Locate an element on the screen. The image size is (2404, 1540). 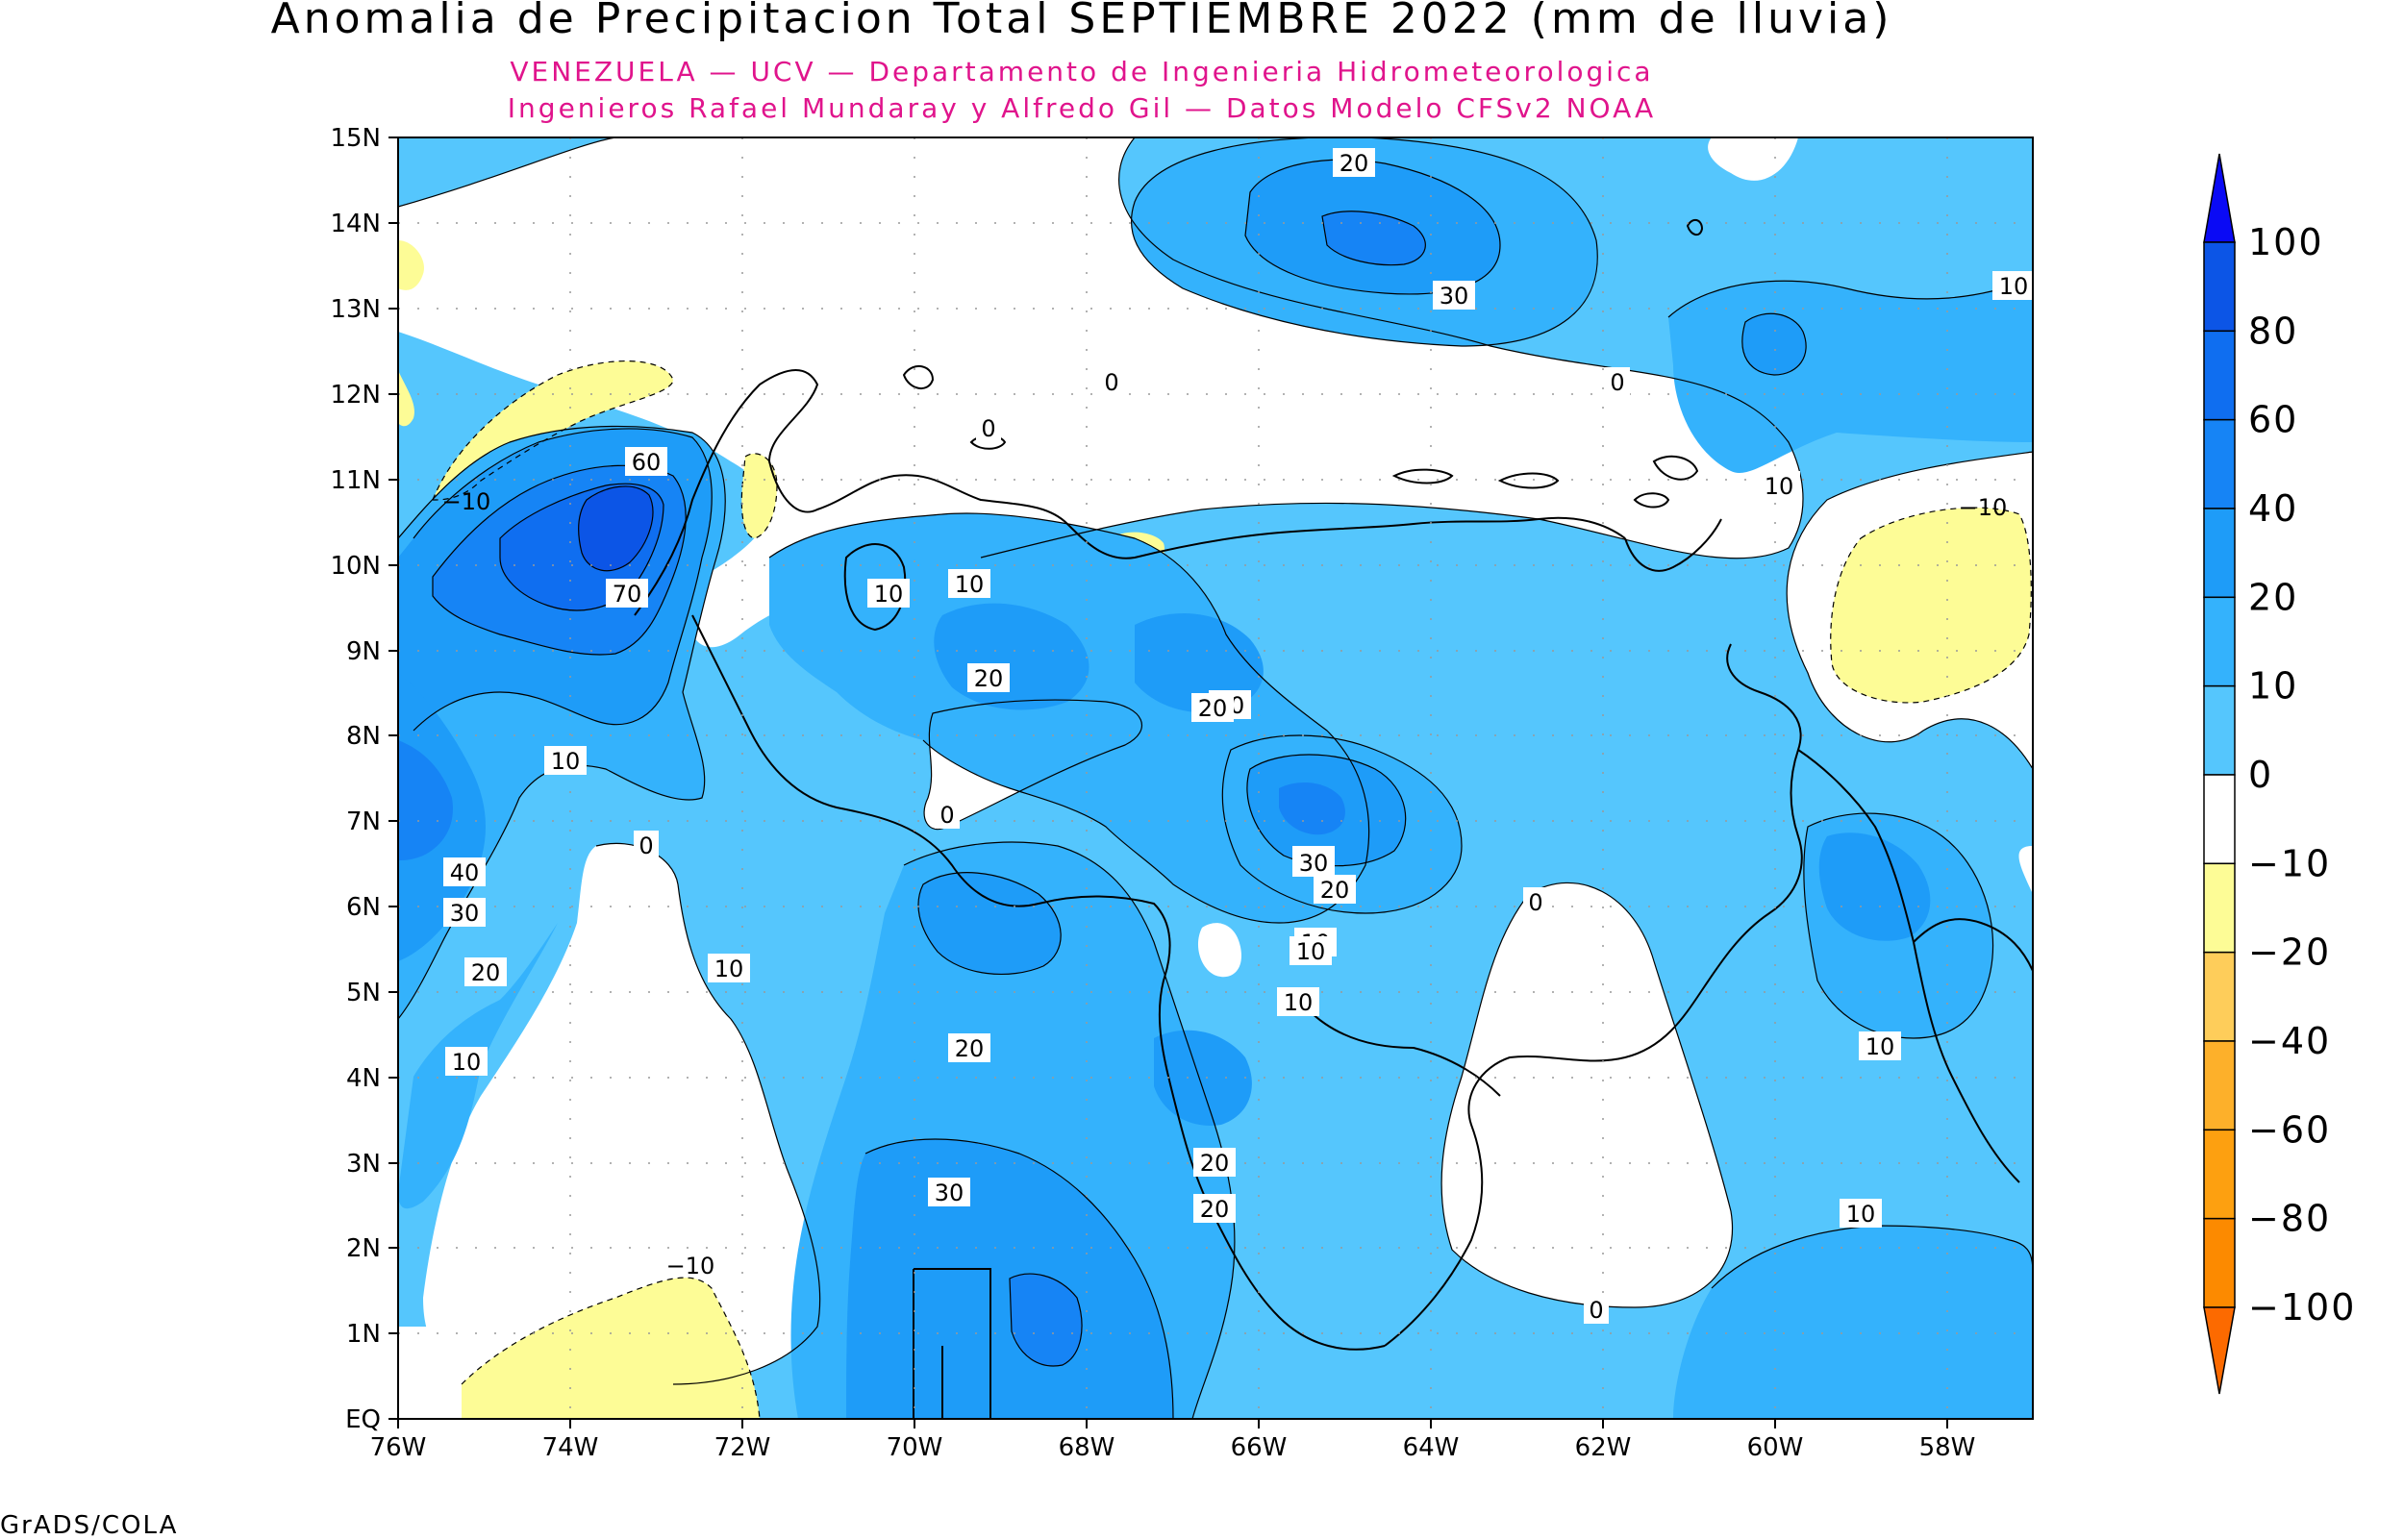
lat-tick-label: 14N is located at coordinates (355, 224).